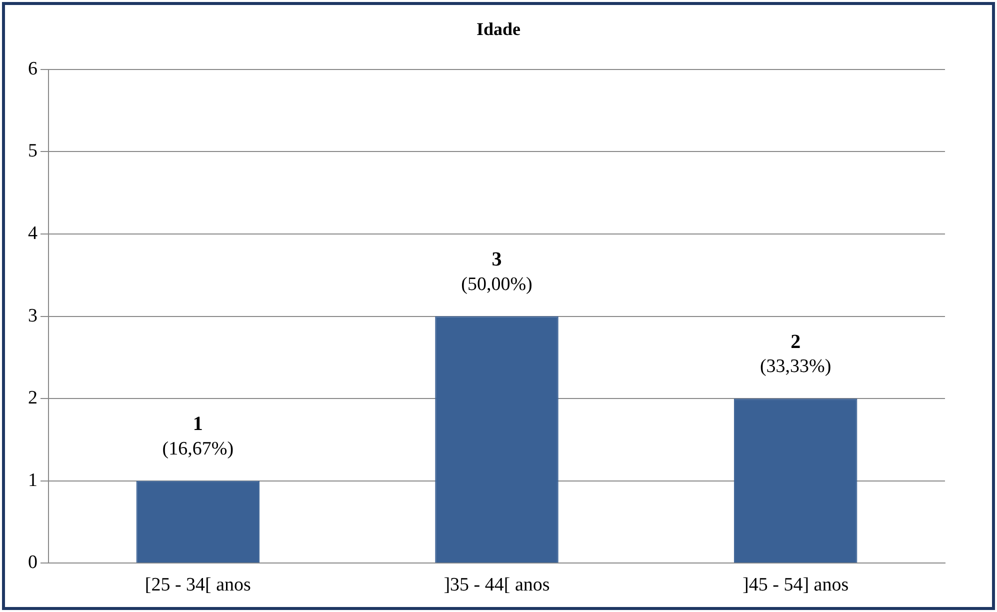  What do you see at coordinates (496, 284) in the screenshot?
I see `annotation: (50,00%)` at bounding box center [496, 284].